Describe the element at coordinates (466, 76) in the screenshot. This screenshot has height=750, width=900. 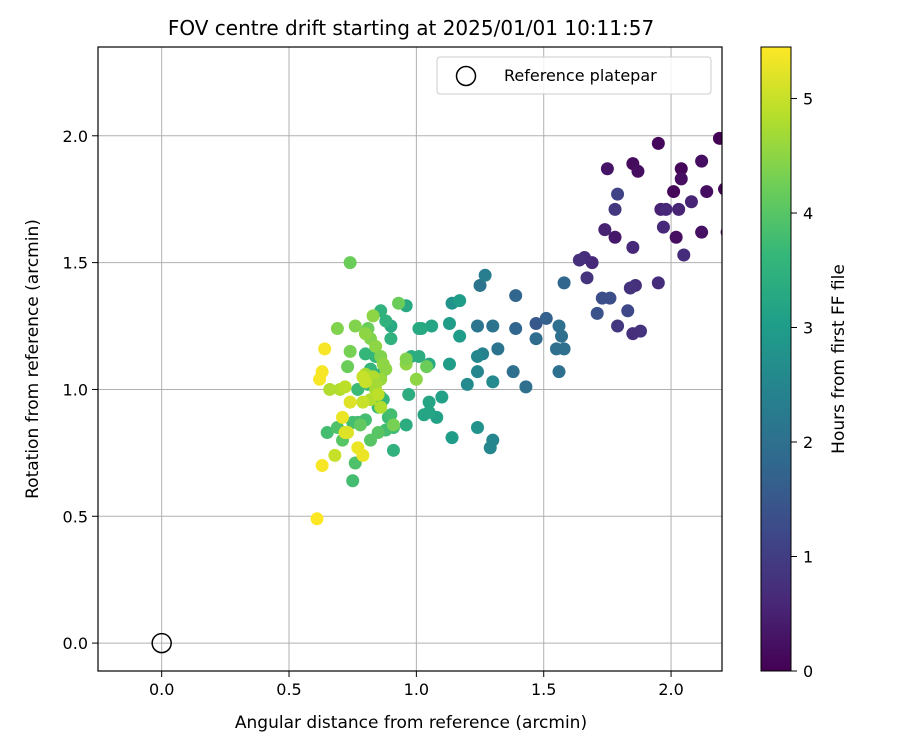
I see `legend-marker-icon` at that location.